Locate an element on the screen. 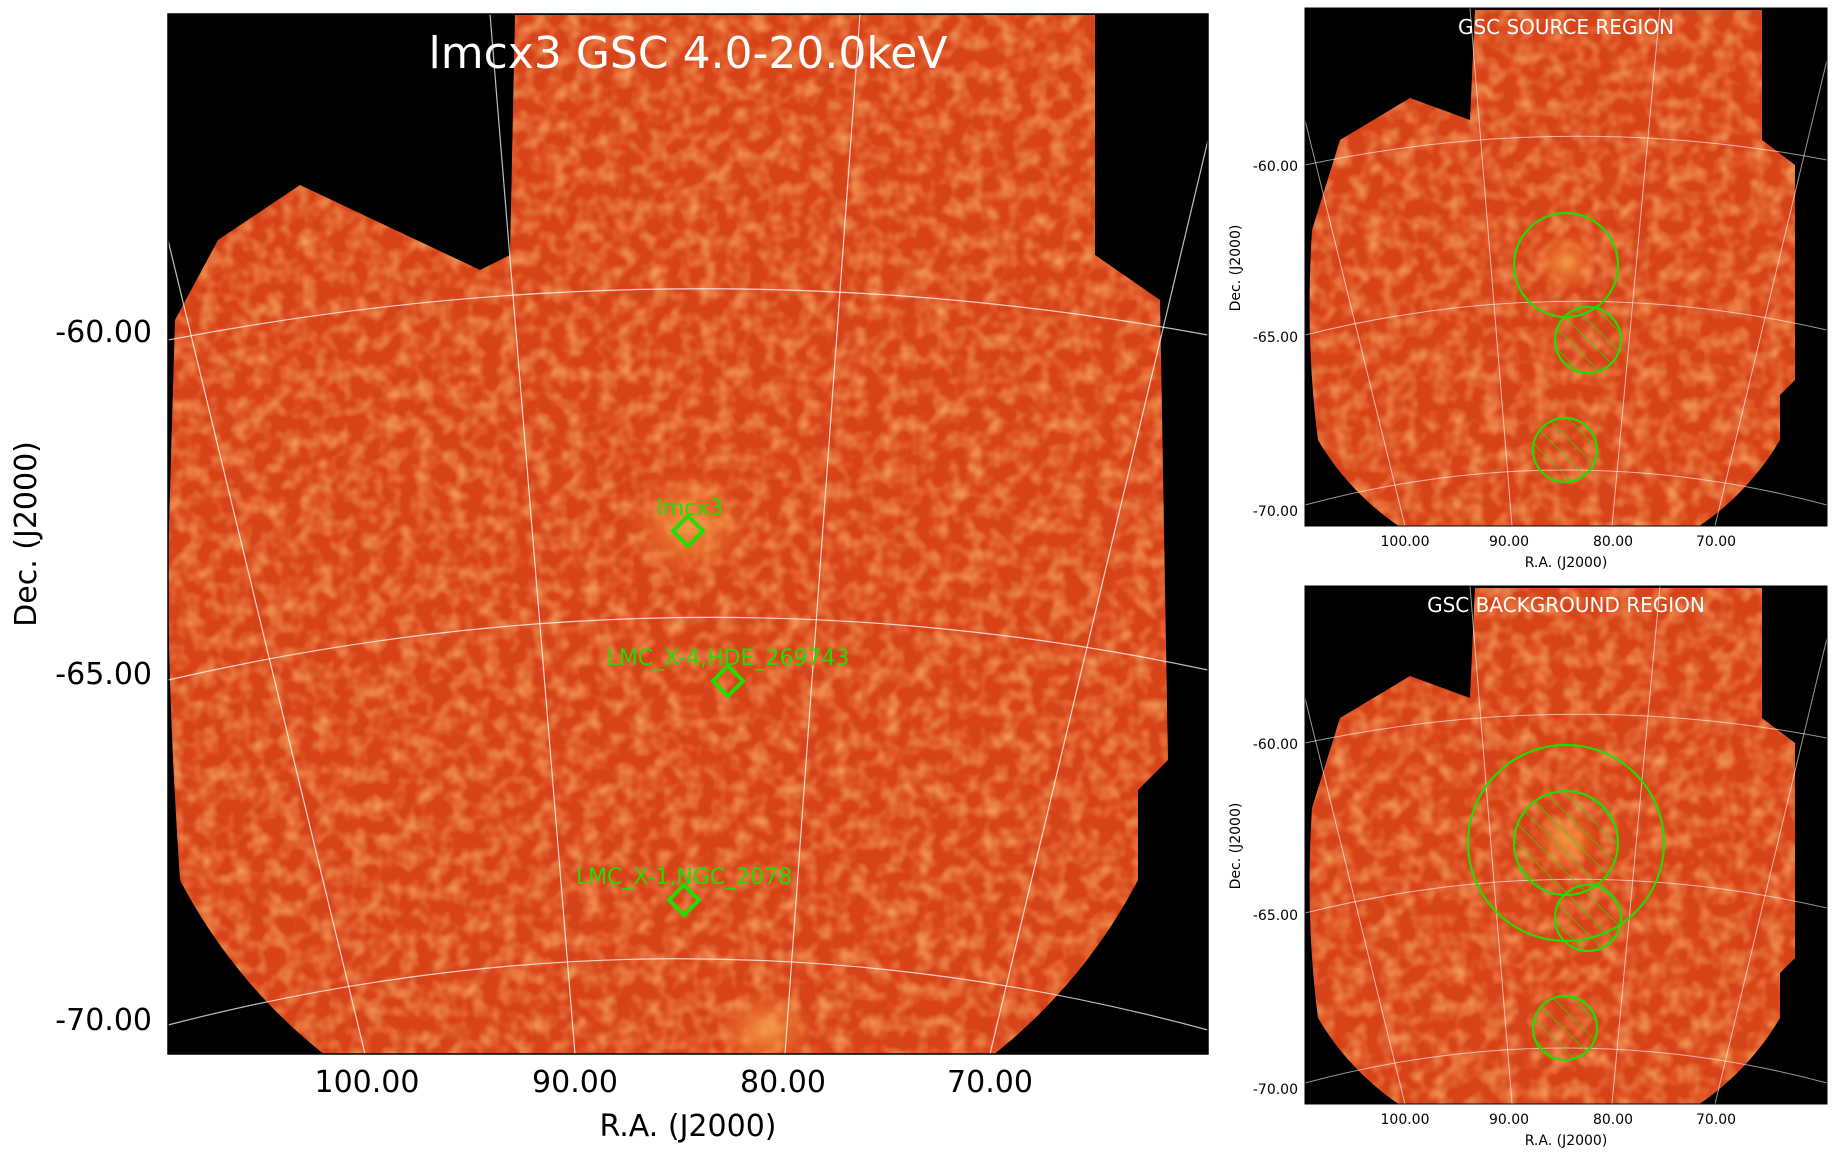 The width and height of the screenshot is (1832, 1156). source-ytick-label: -70.00 is located at coordinates (1275, 512).